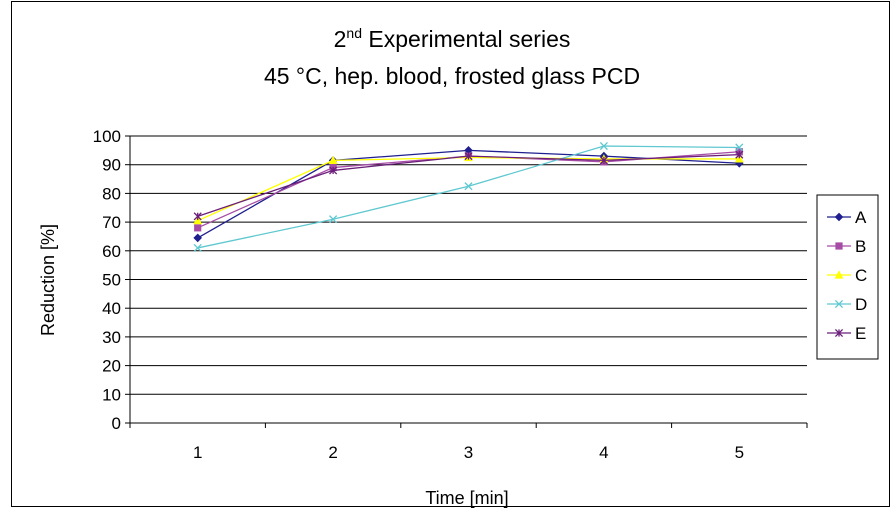  Describe the element at coordinates (839, 274) in the screenshot. I see `legend-c-marker` at that location.